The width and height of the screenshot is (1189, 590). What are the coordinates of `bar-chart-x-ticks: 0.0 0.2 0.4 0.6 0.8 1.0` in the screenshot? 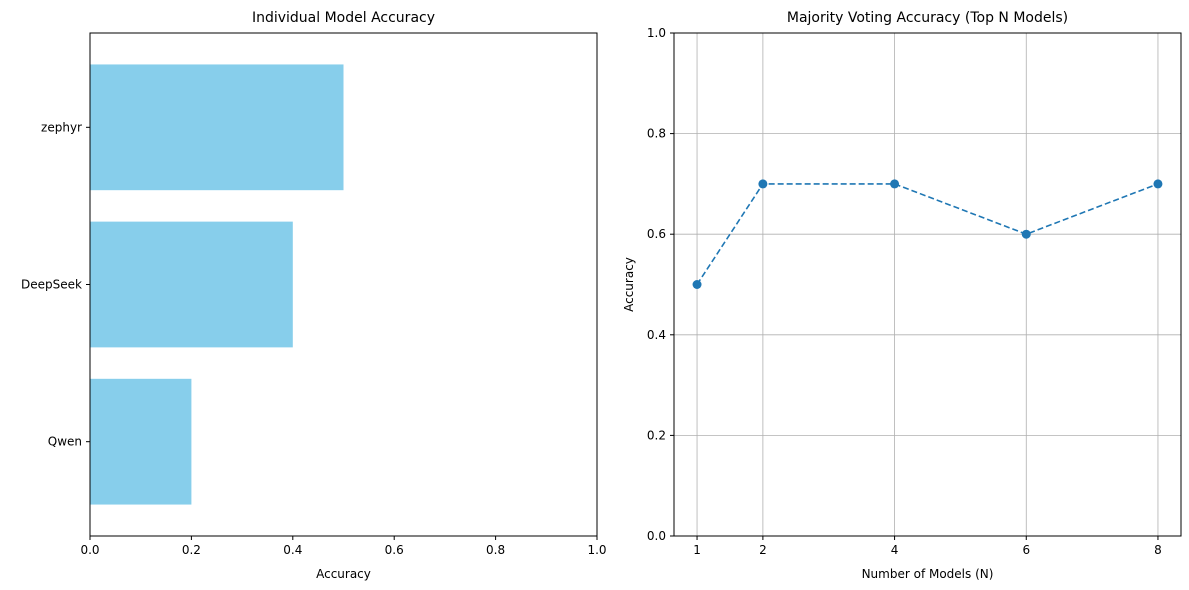 It's located at (343, 546).